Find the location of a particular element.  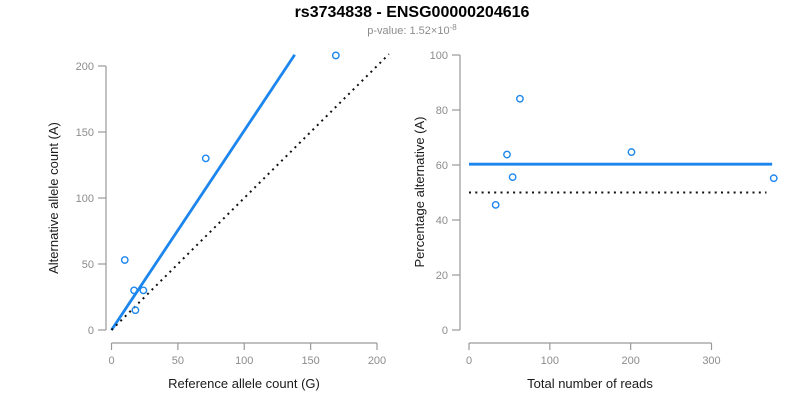

y-tick-label: 200 is located at coordinates (85, 67).